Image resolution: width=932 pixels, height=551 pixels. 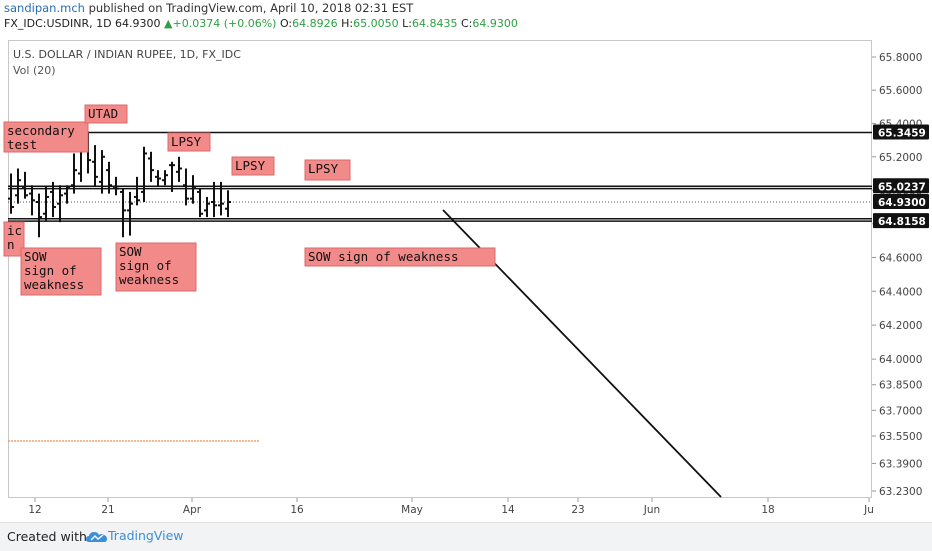 I want to click on price-axis-label-text: 64.9300, so click(x=902, y=203).